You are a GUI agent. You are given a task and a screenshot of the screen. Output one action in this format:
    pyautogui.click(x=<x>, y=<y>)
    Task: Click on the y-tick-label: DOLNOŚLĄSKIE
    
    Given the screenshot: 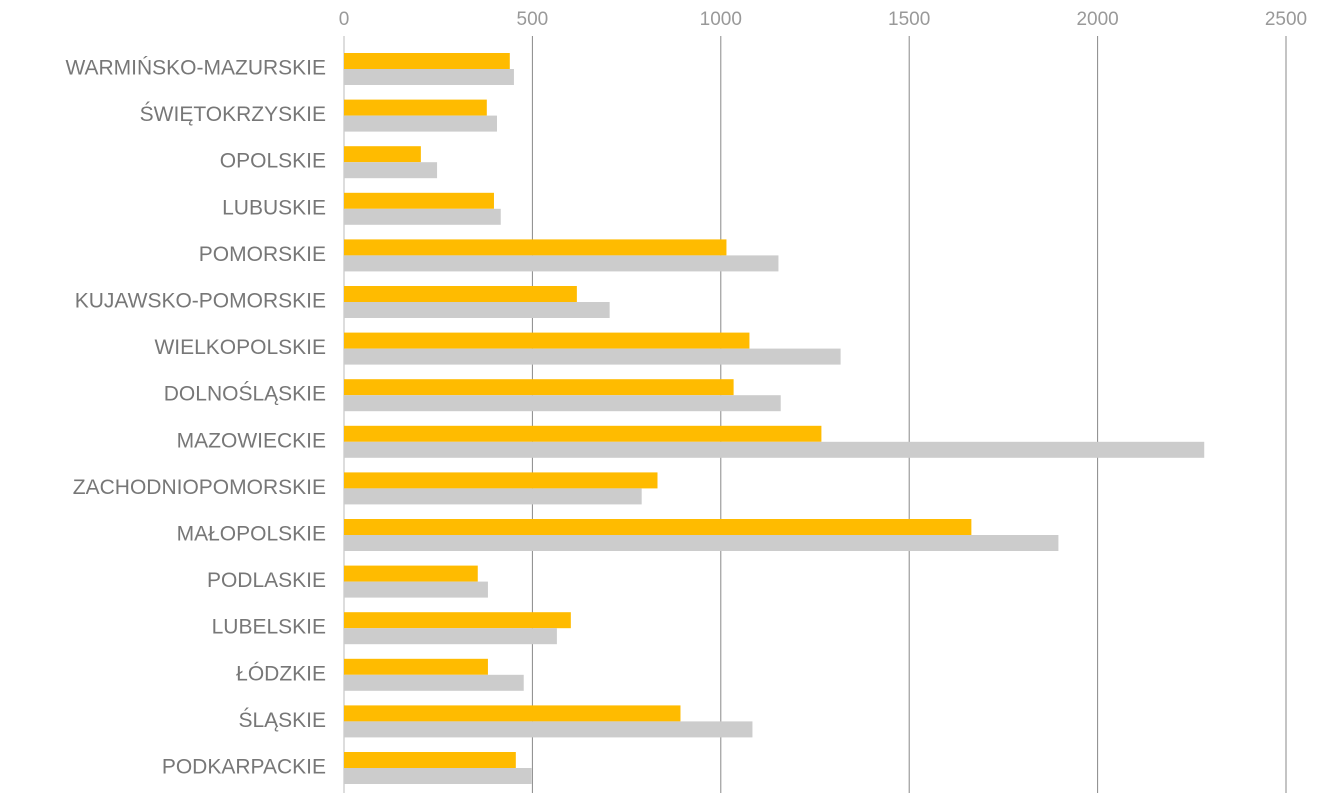 What is the action you would take?
    pyautogui.click(x=245, y=394)
    